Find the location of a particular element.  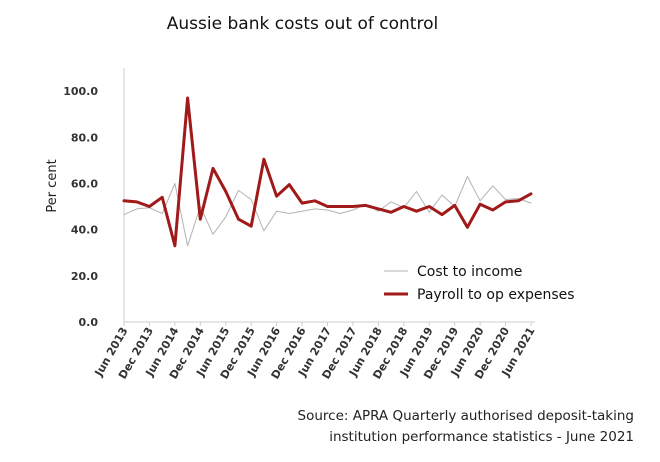

legend: Cost to income Payroll to op expenses is located at coordinates (479, 283).